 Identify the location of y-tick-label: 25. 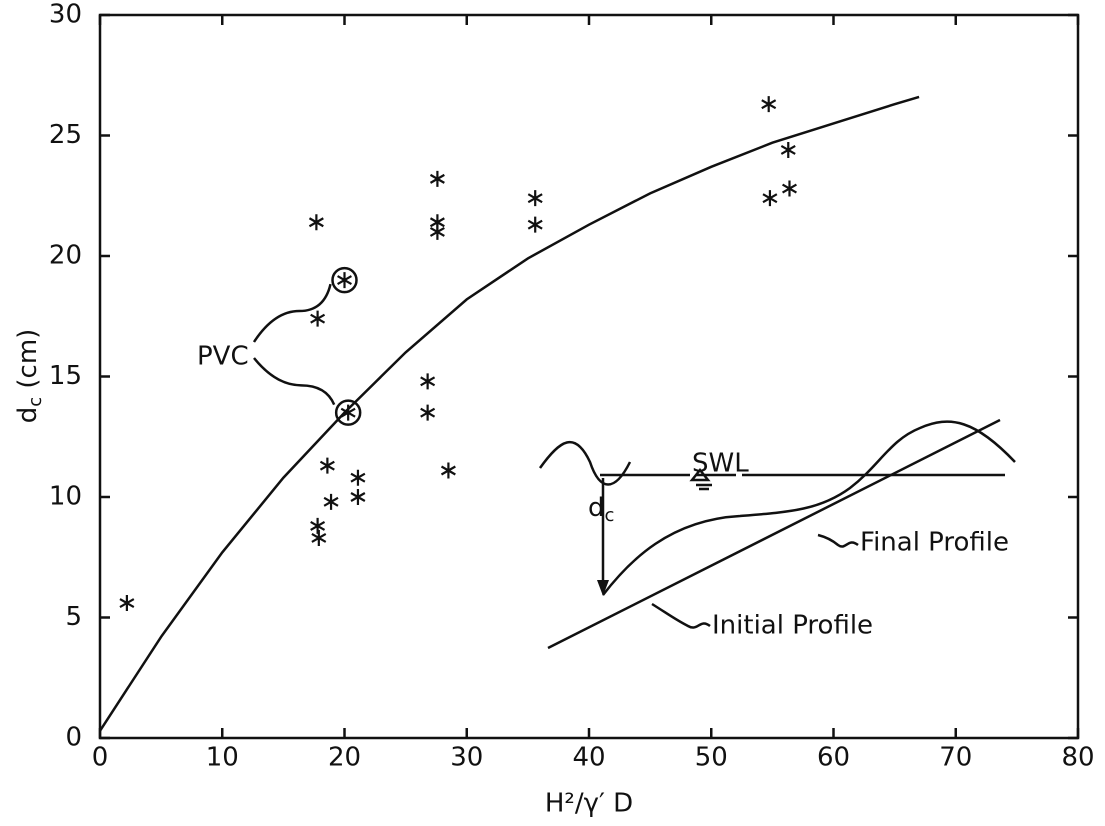
(65, 135).